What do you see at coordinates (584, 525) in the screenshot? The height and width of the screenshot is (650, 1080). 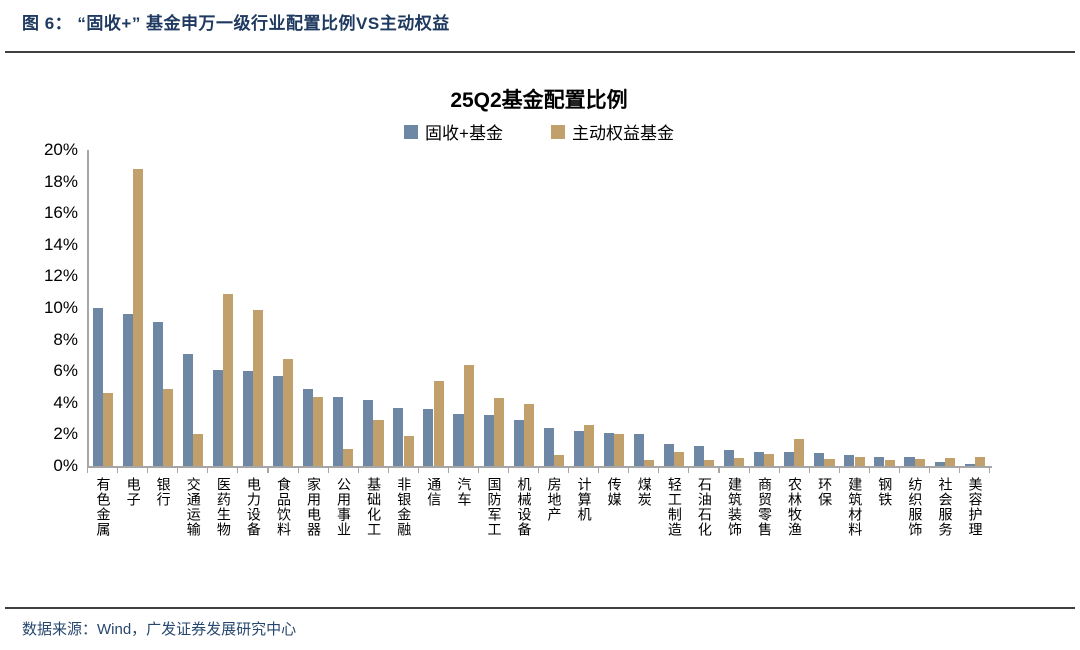 I see `x-axis-label: 计算机` at bounding box center [584, 525].